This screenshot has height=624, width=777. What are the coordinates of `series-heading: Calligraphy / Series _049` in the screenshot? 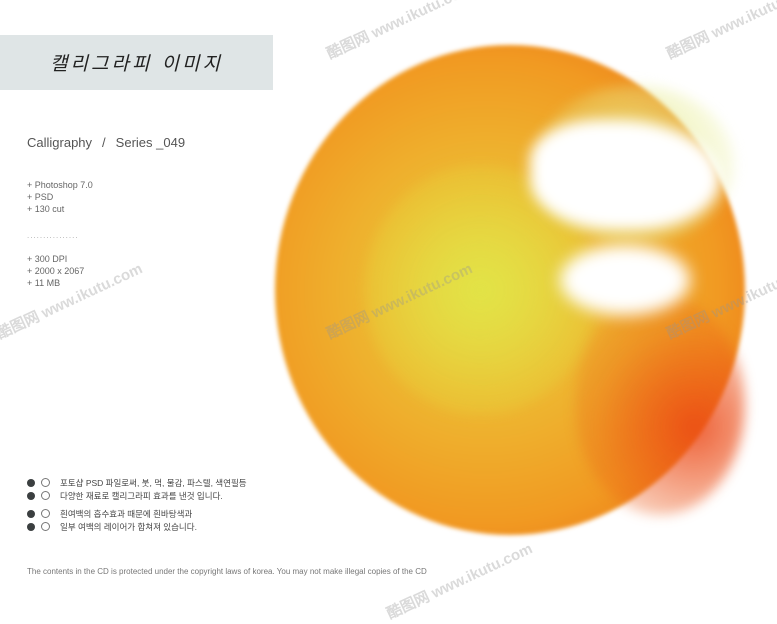 It's located at (106, 142).